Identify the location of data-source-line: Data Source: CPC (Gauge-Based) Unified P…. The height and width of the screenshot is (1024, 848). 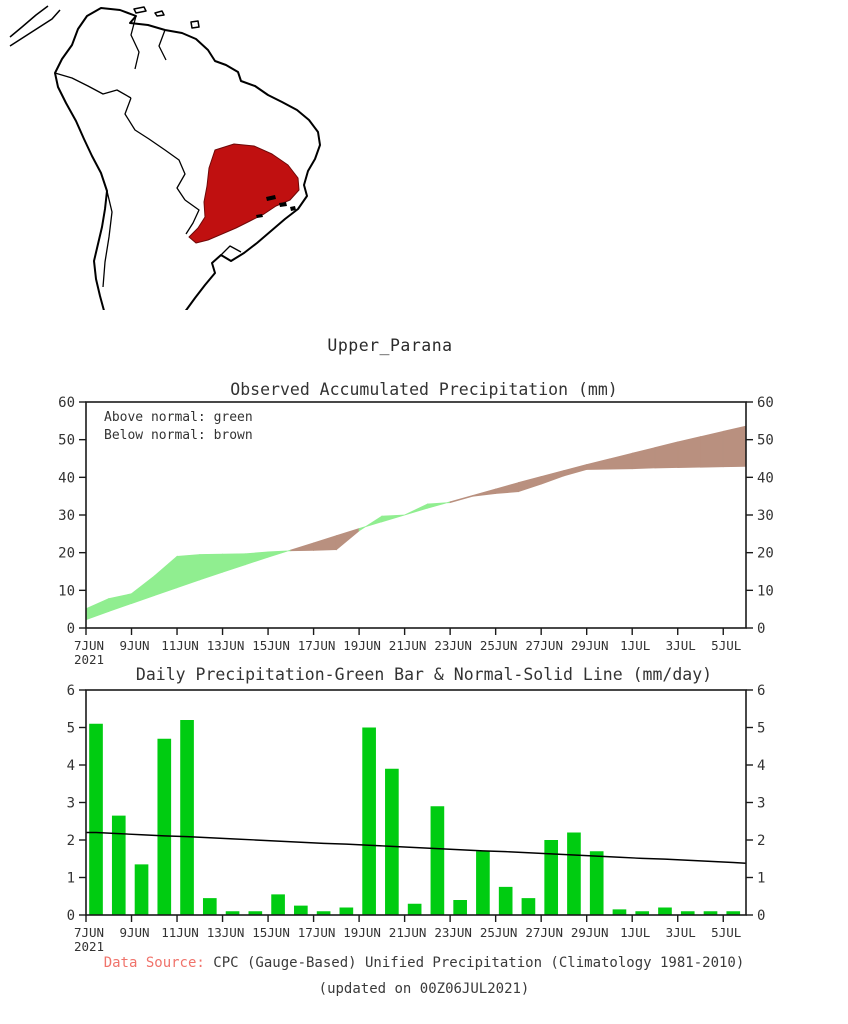
(424, 963).